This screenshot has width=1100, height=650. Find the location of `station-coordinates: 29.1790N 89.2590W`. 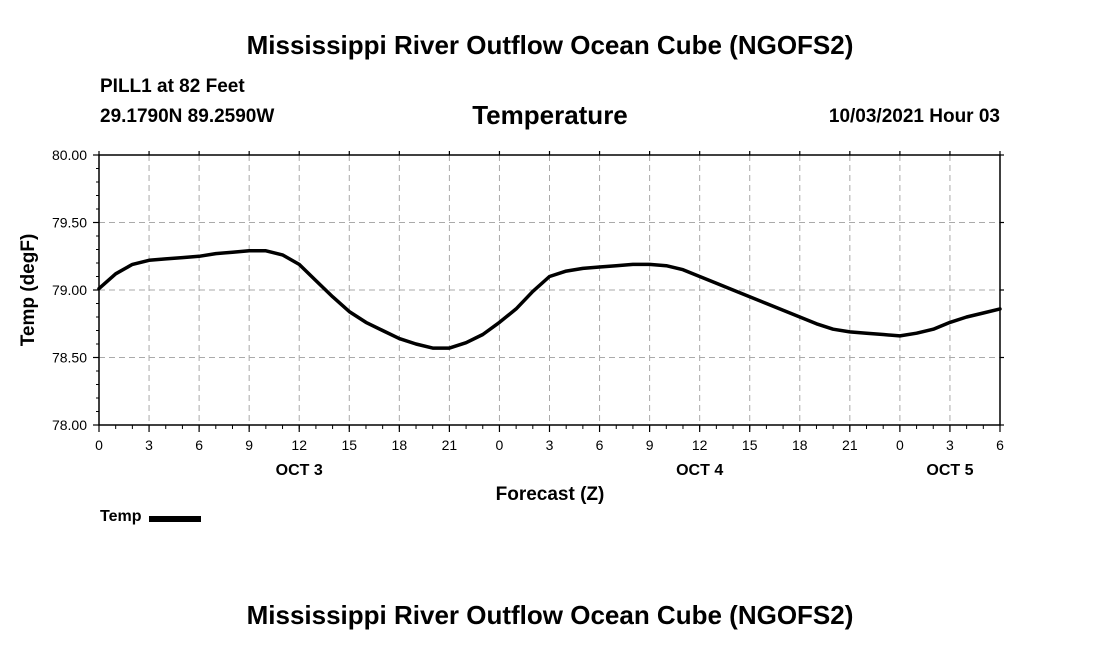

station-coordinates: 29.1790N 89.2590W is located at coordinates (187, 116).